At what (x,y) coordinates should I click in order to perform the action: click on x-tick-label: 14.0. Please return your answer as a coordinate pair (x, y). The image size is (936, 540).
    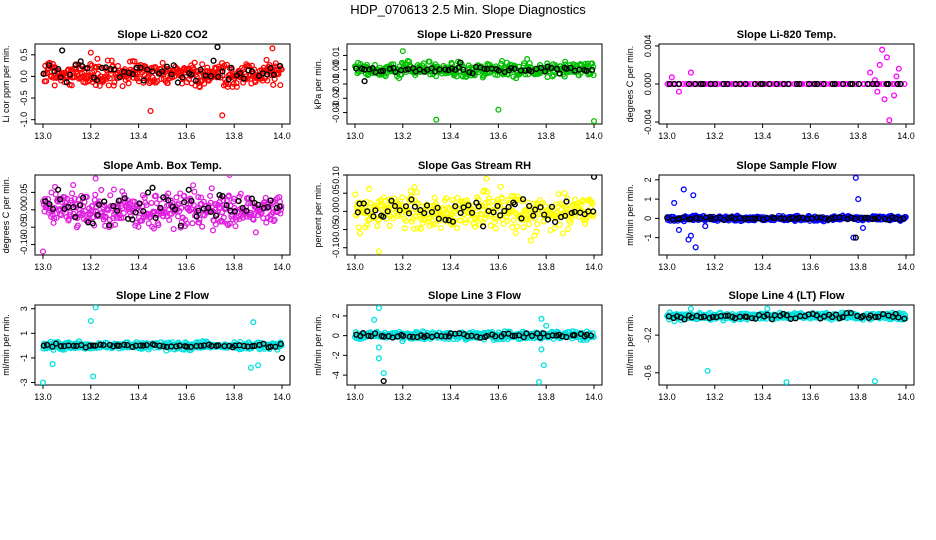
    Looking at the image, I should click on (282, 267).